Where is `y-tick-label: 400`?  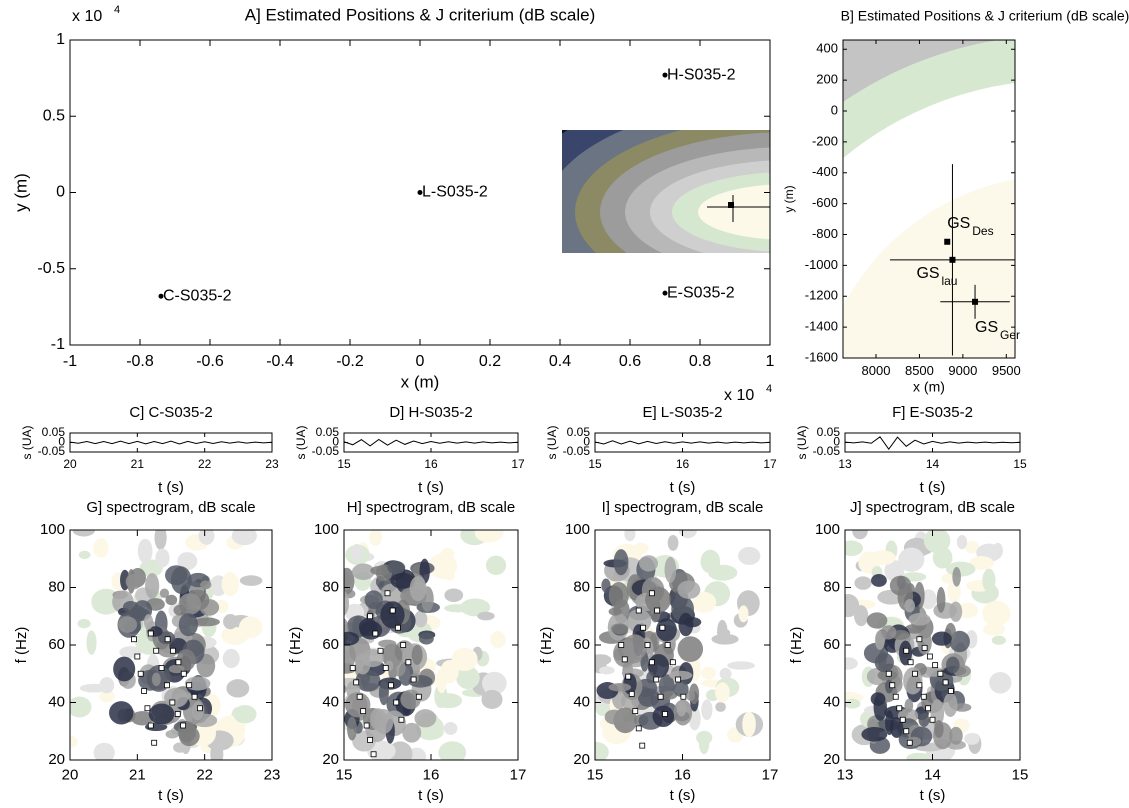 y-tick-label: 400 is located at coordinates (827, 48).